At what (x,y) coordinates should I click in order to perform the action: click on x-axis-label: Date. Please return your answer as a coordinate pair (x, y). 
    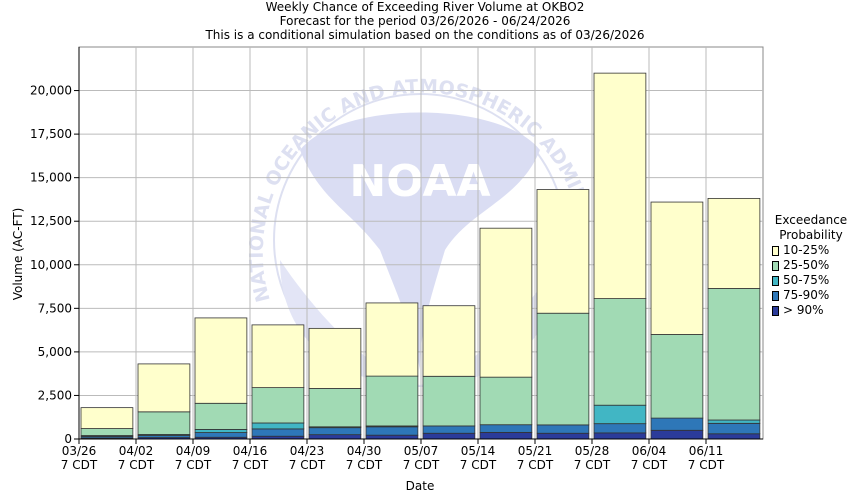
    Looking at the image, I should click on (420, 486).